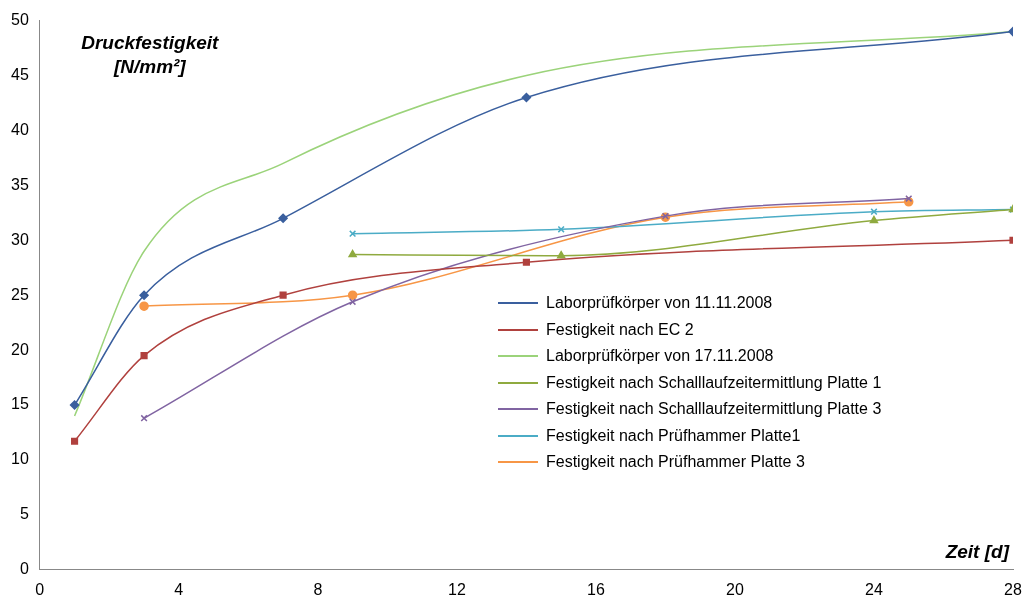  What do you see at coordinates (714, 409) in the screenshot?
I see `legend-label: Festigkeit nach Schalllaufzeitermittlung Platte 3` at bounding box center [714, 409].